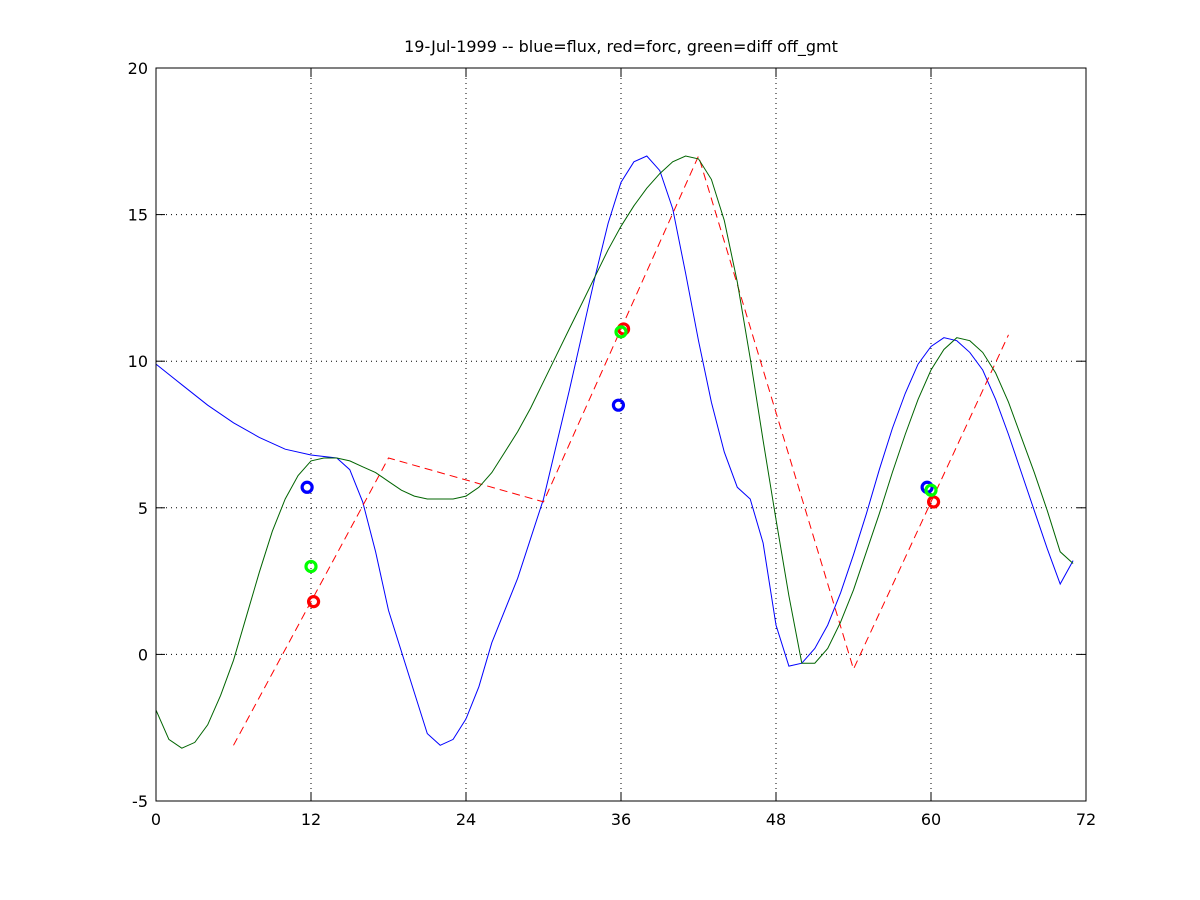 The width and height of the screenshot is (1200, 900). I want to click on y-tick-label: -5, so click(140, 801).